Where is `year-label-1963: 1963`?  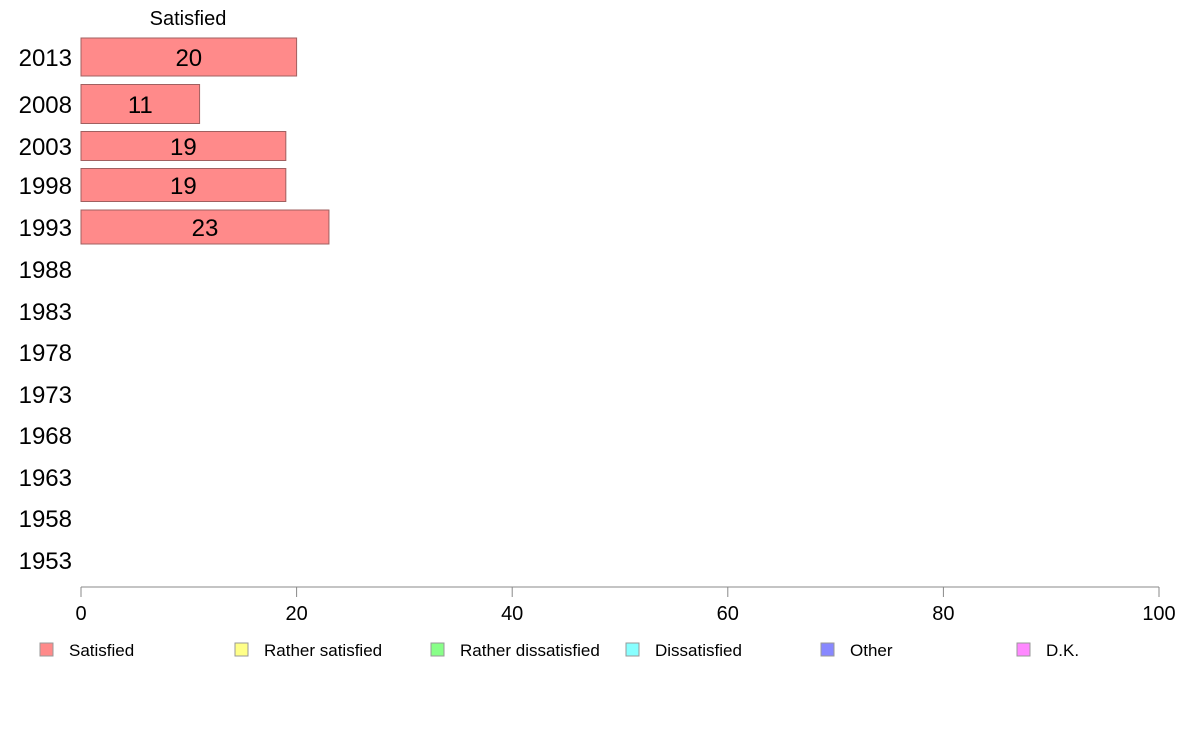 year-label-1963: 1963 is located at coordinates (45, 478).